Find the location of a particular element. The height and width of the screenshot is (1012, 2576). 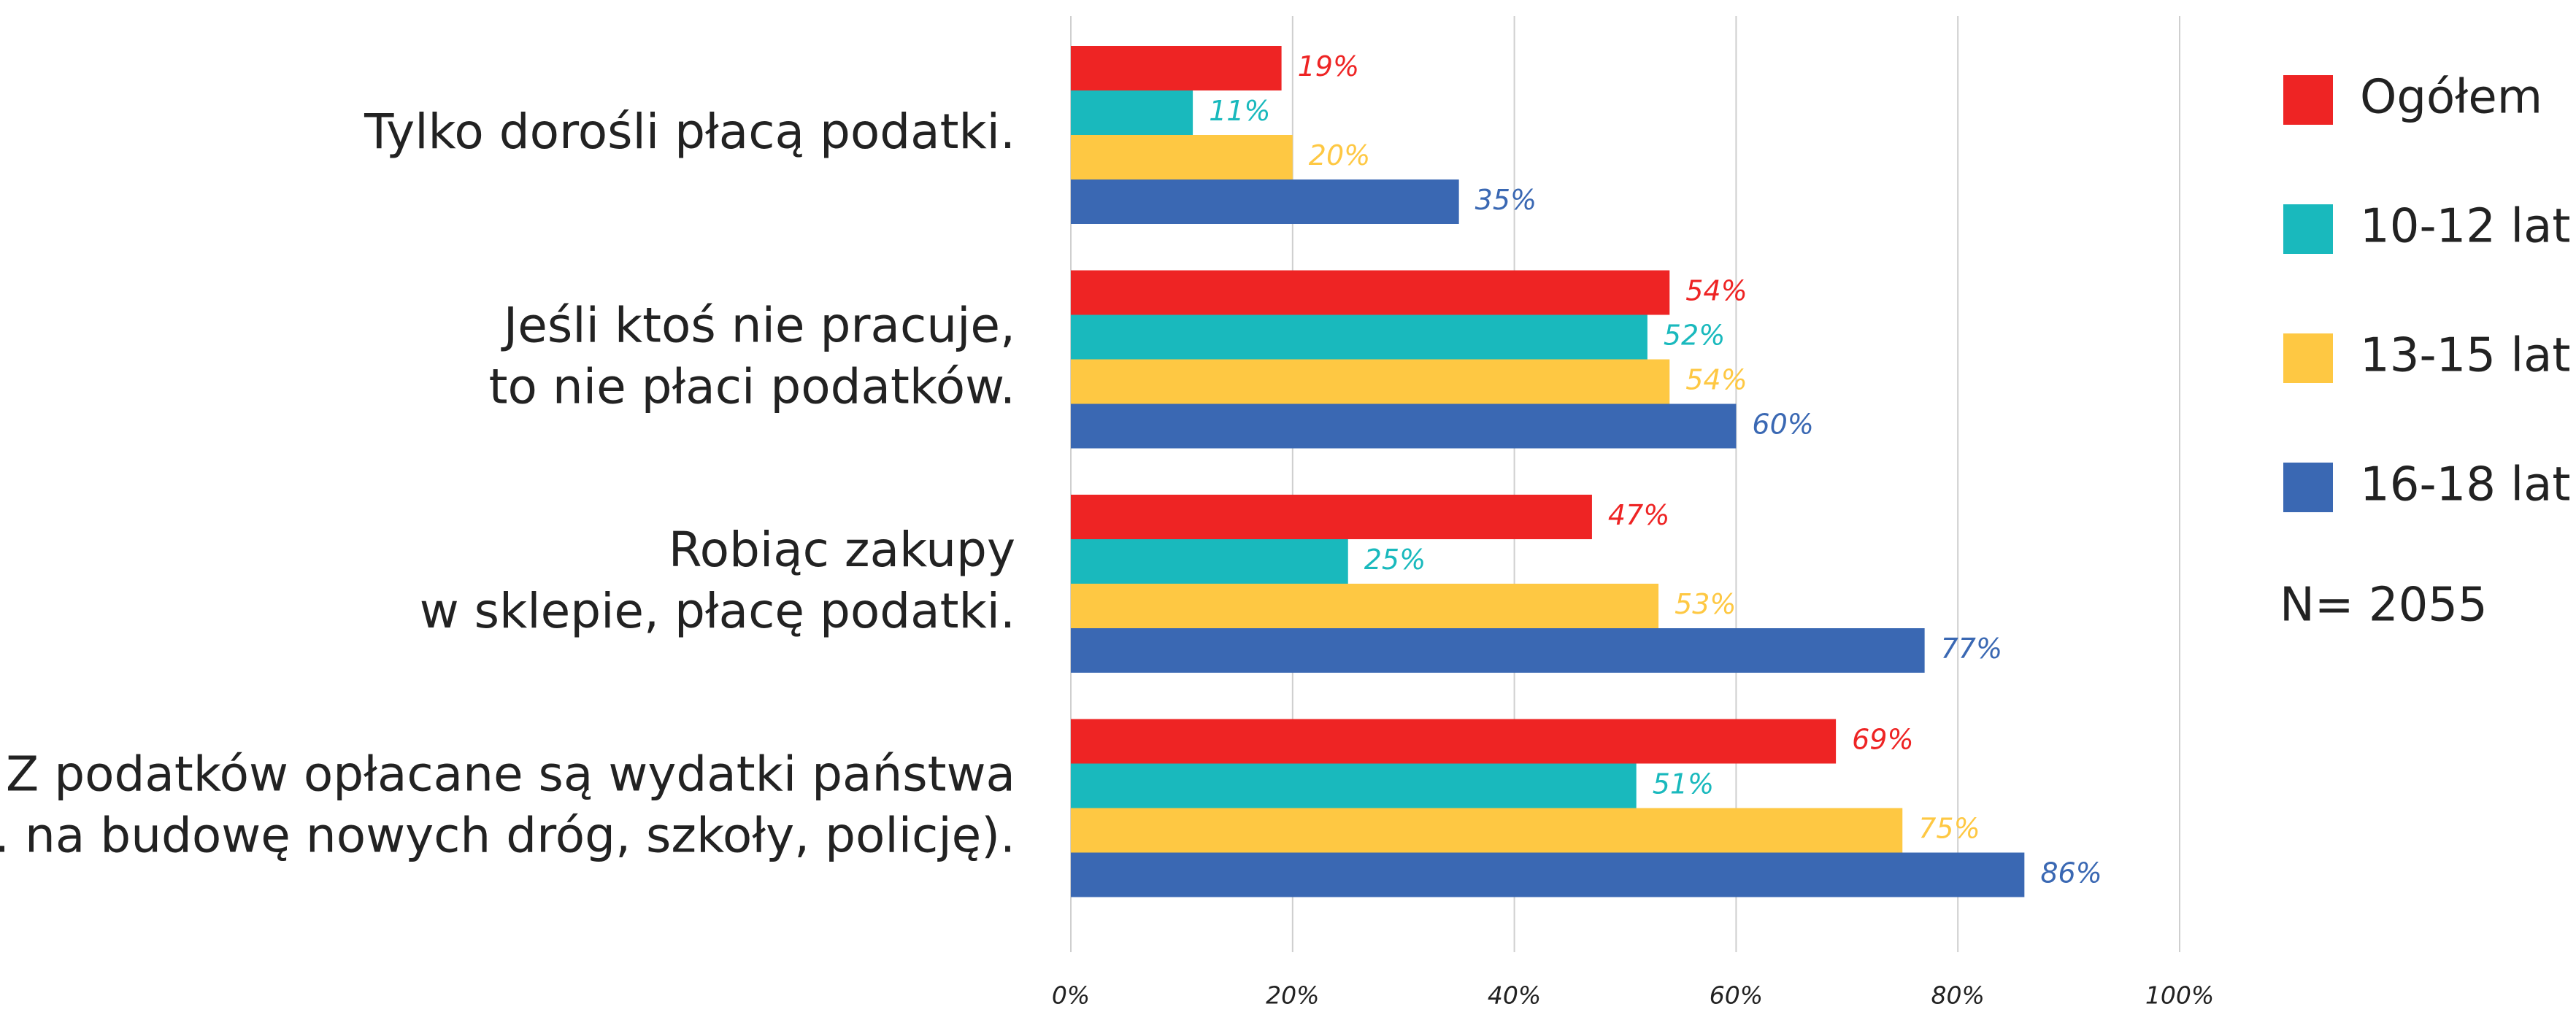

x-tick-label: 60% is located at coordinates (1736, 995).